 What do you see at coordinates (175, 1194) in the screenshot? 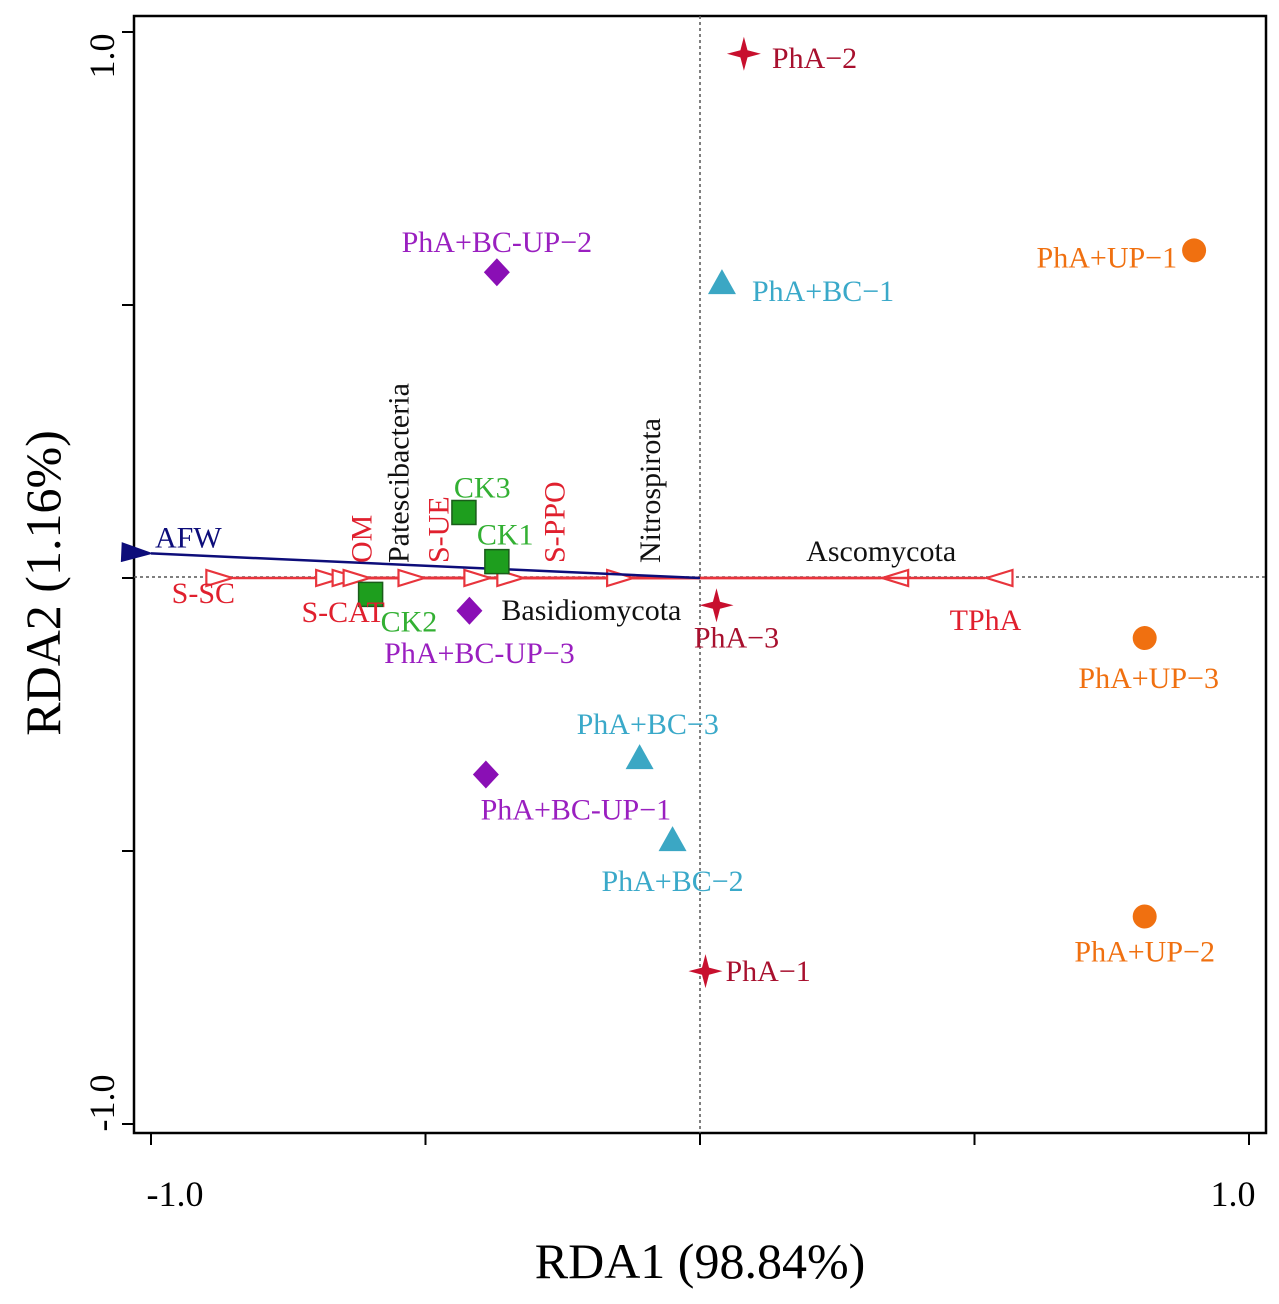
I see `x-tick-label-min: -1.0` at bounding box center [175, 1194].